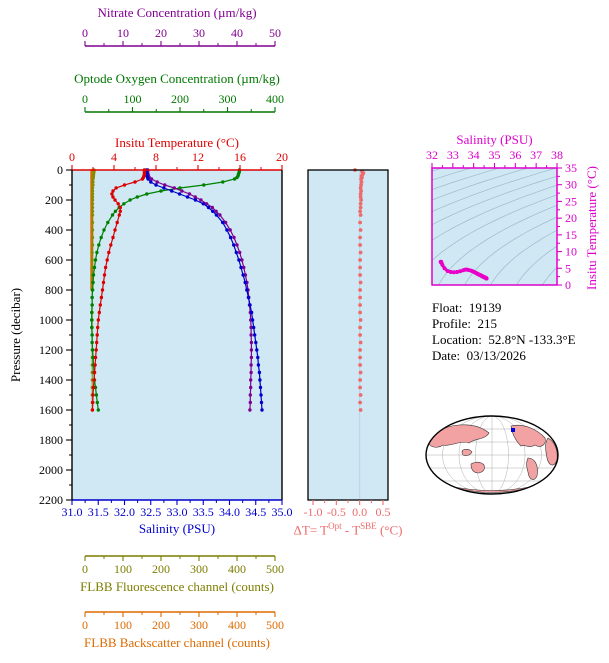 The height and width of the screenshot is (663, 609). I want to click on ts-salinity-tick-label: 36, so click(515, 155).